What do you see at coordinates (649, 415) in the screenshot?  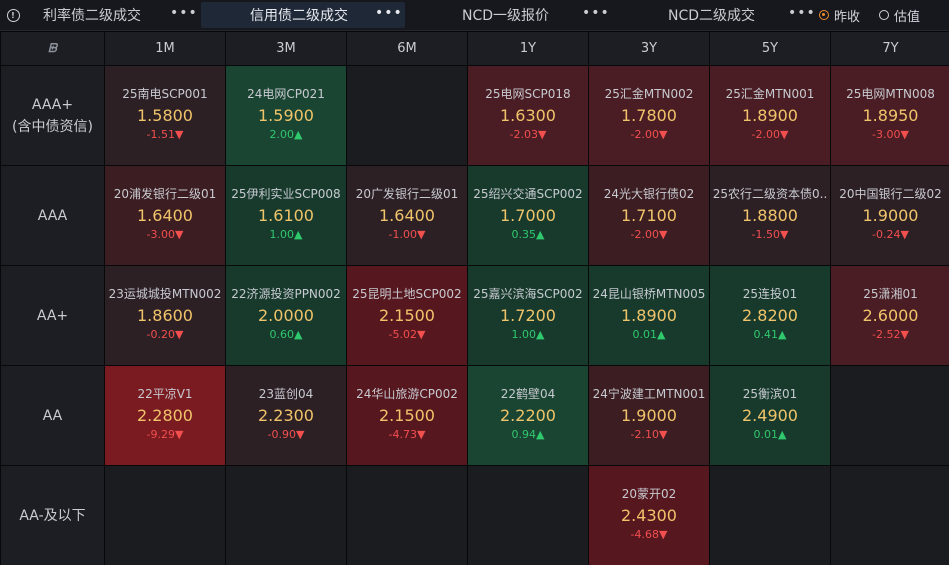 I see `bond-cell: 24宁波建工MTN001 1.9000 -2.10▼` at bounding box center [649, 415].